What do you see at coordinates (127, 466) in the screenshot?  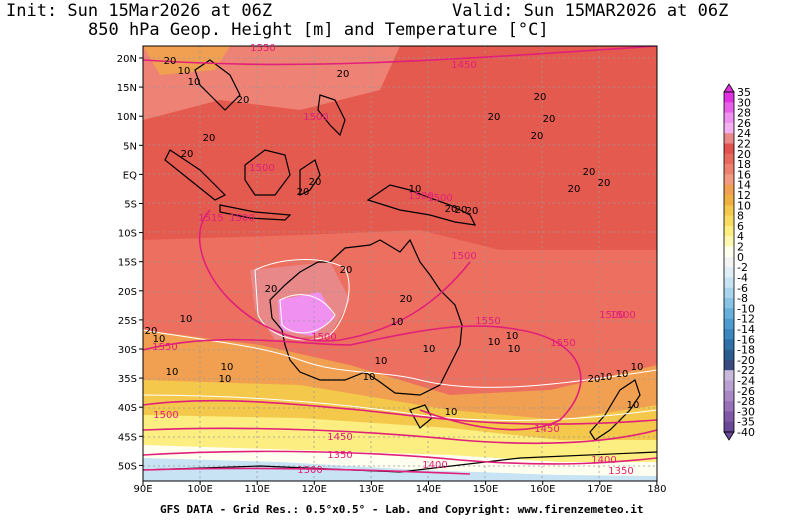 I see `lat-tick-label: 50S` at bounding box center [127, 466].